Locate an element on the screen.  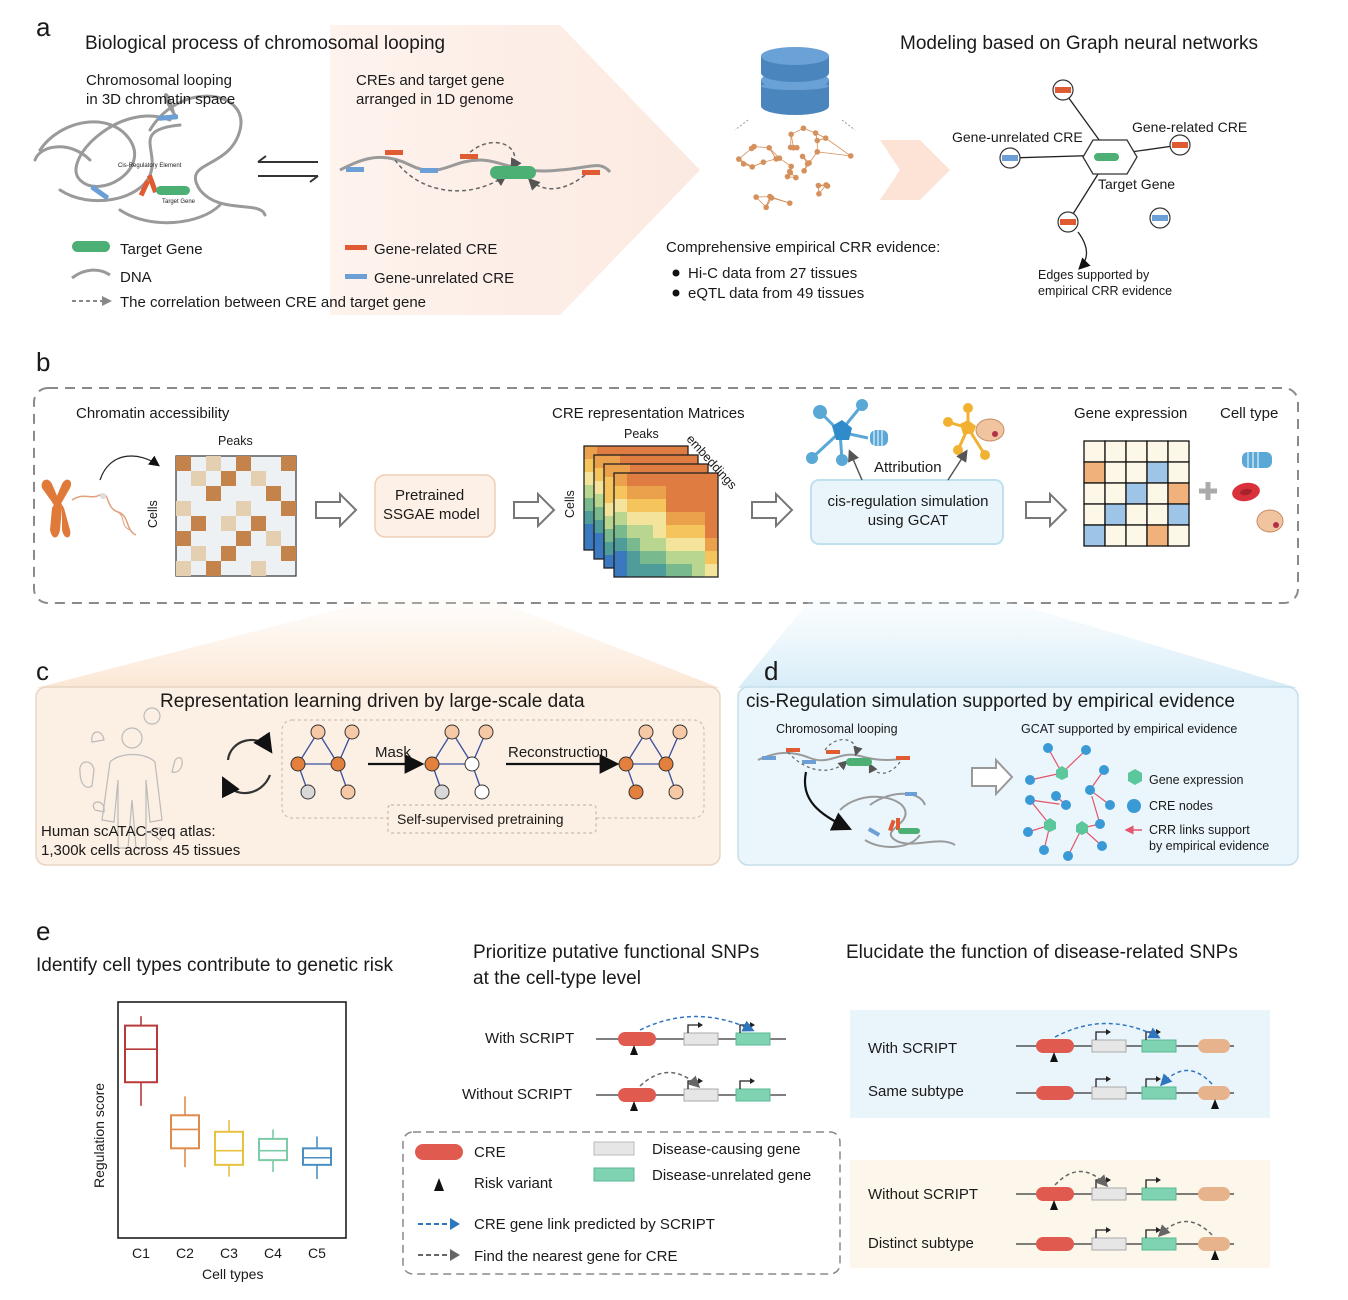
e-legend-box is located at coordinates (621, 1203).